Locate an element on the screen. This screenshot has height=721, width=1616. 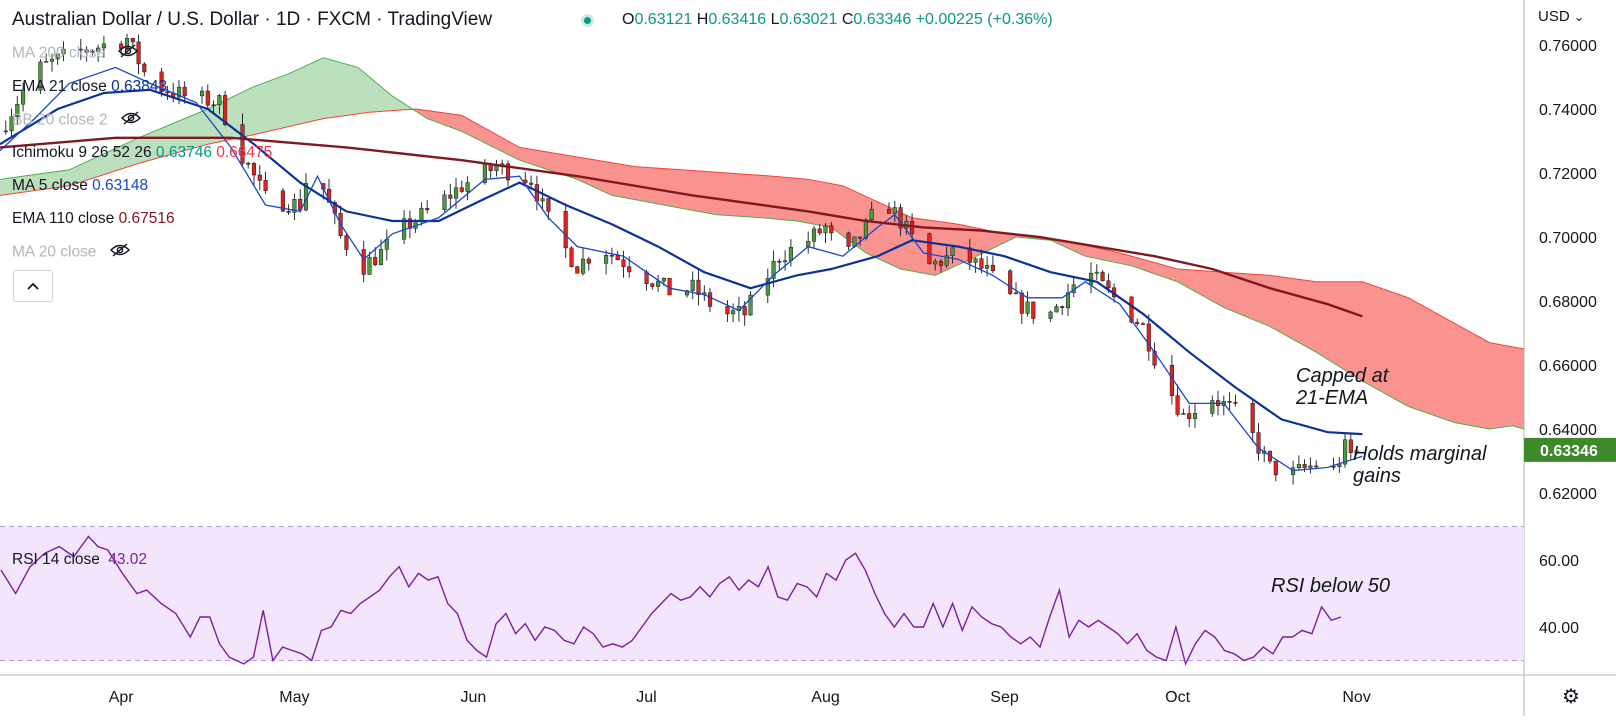
price-tick-label: 0.74000 is located at coordinates (1568, 110).